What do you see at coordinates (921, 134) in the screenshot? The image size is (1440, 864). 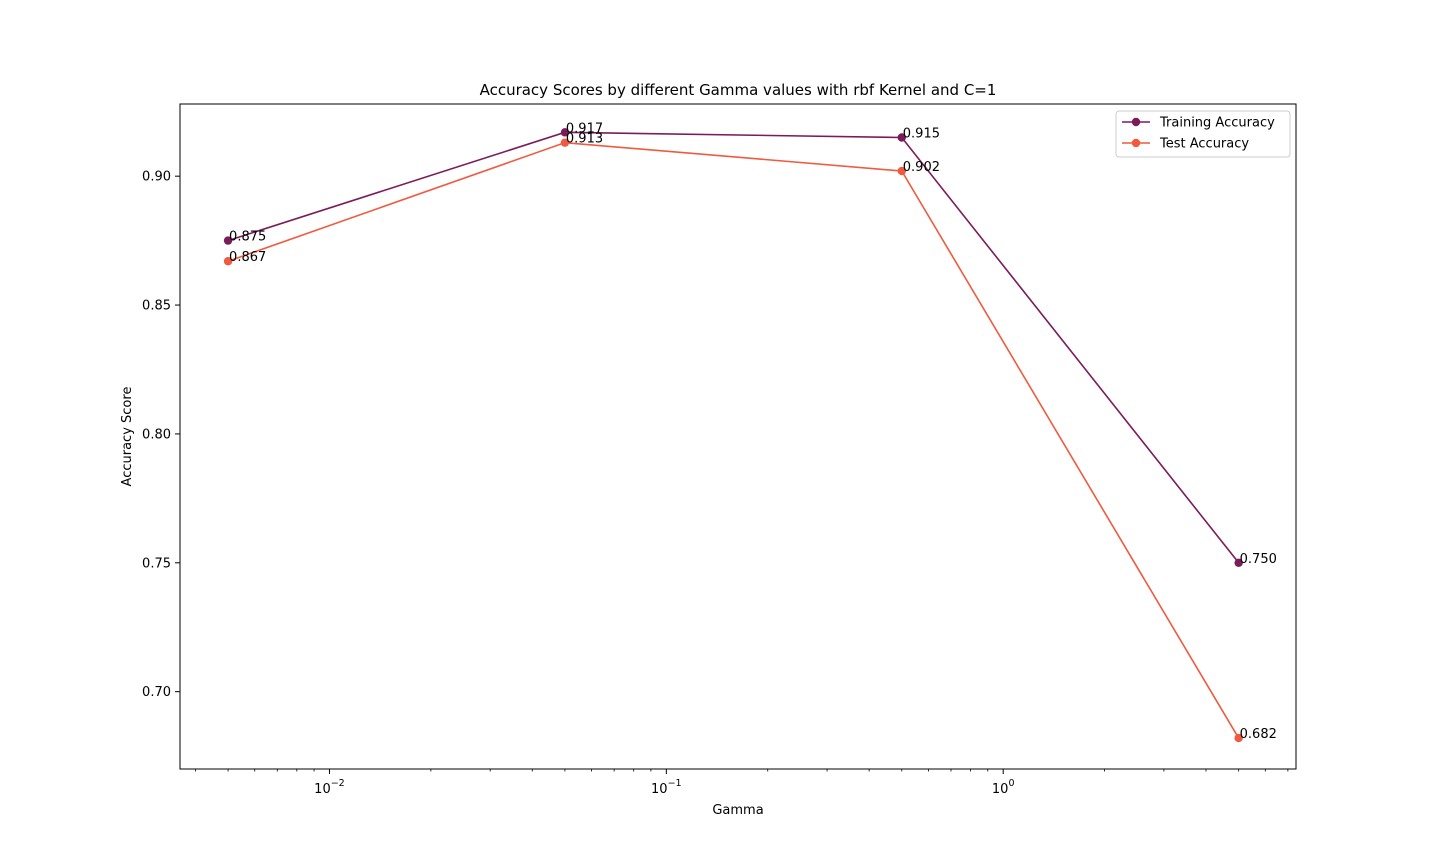 I see `data-label: 0.915` at bounding box center [921, 134].